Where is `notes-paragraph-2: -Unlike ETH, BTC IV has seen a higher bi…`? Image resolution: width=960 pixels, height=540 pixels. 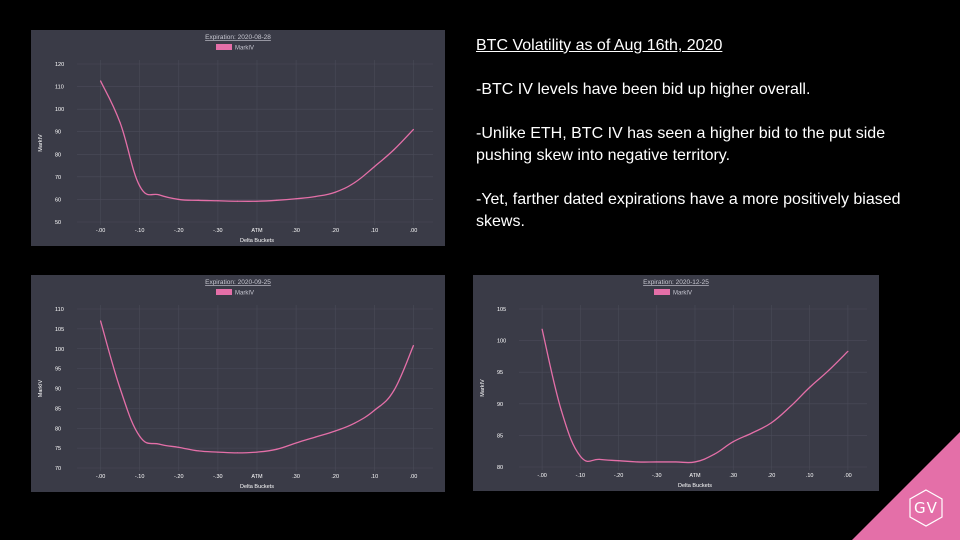
notes-paragraph-2: -Unlike ETH, BTC IV has seen a higher bi… is located at coordinates (681, 144).